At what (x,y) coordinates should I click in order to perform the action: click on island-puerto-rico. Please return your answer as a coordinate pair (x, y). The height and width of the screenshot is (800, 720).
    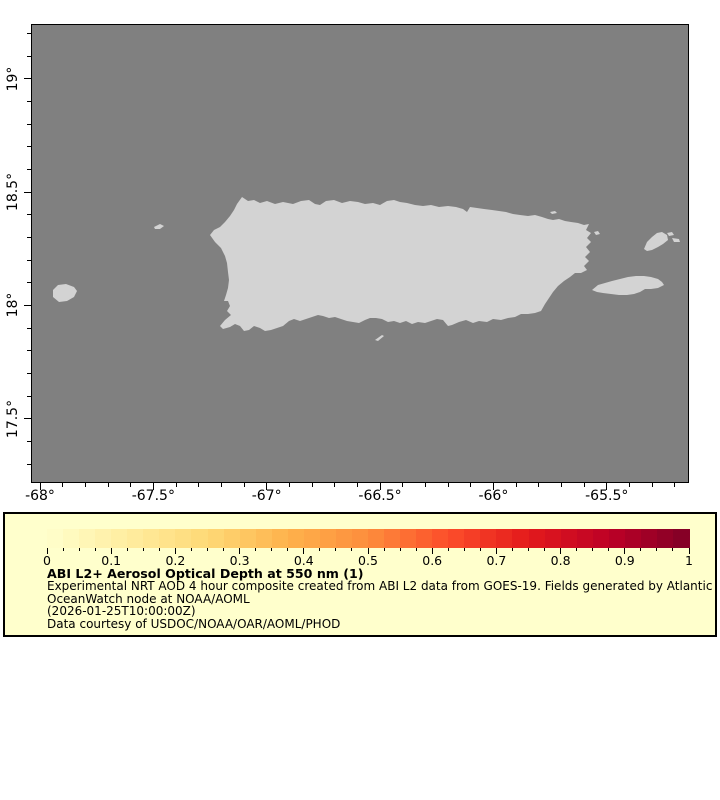
    Looking at the image, I should click on (400, 264).